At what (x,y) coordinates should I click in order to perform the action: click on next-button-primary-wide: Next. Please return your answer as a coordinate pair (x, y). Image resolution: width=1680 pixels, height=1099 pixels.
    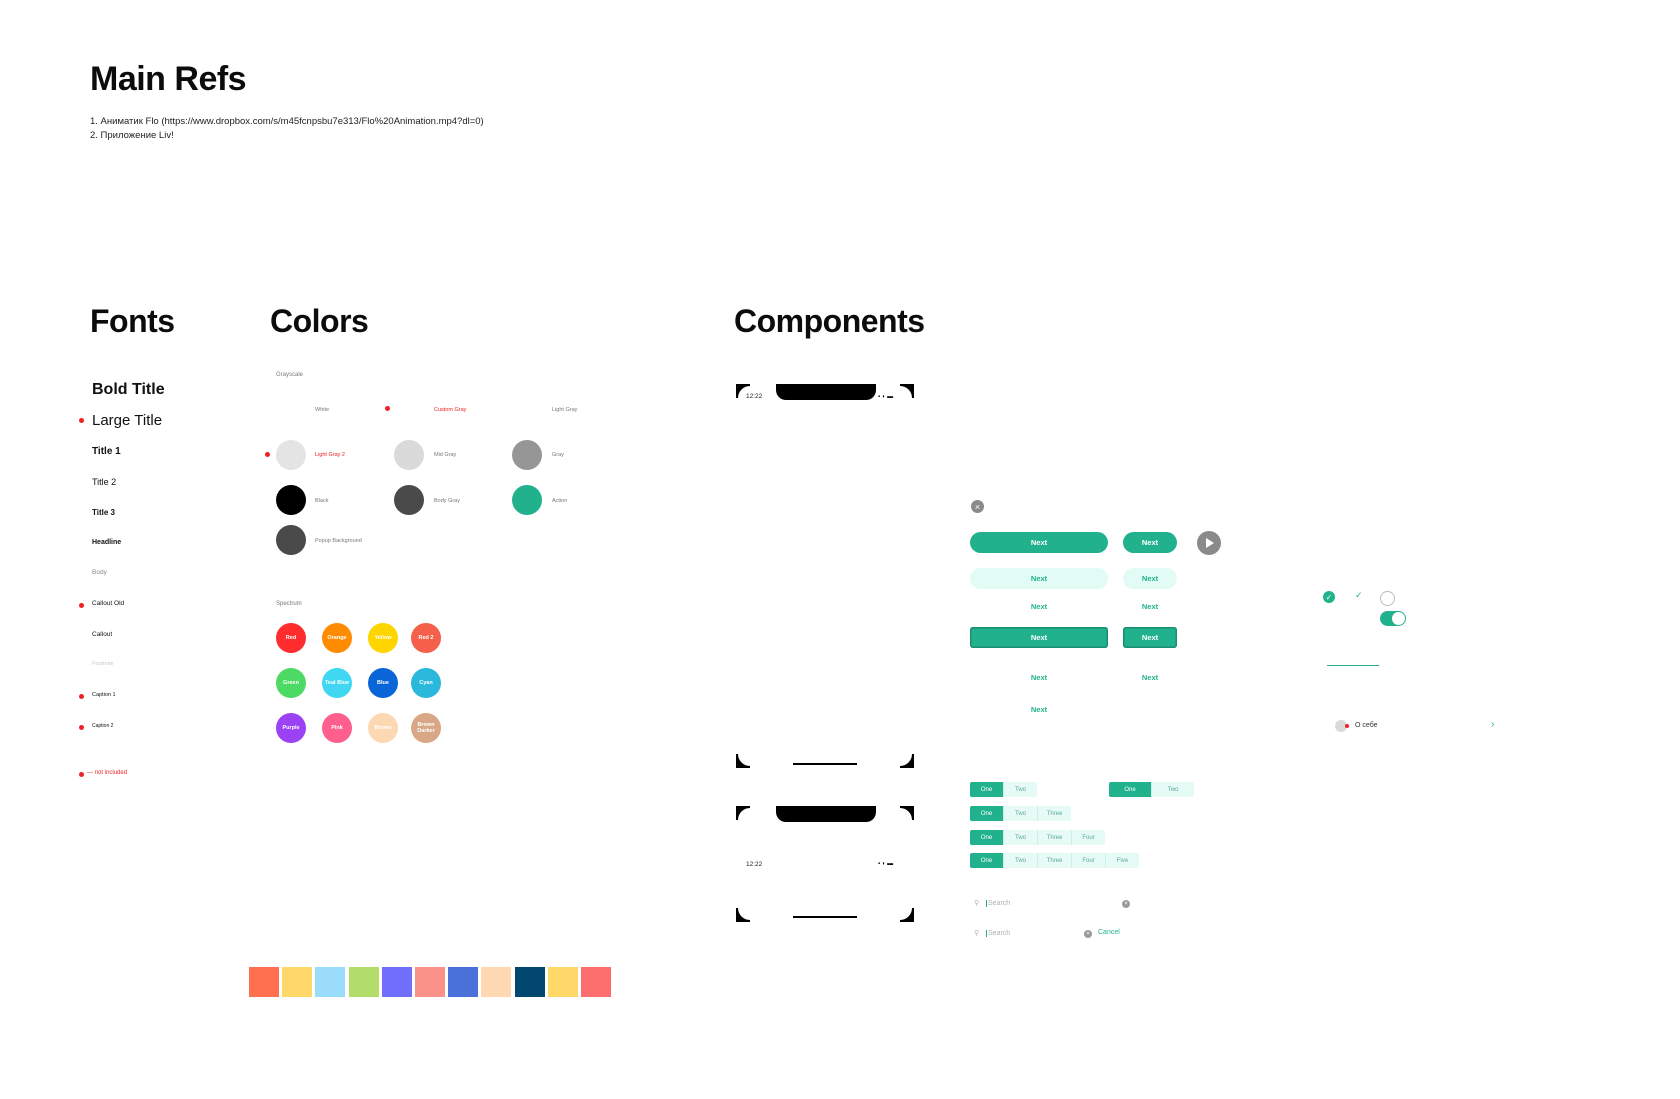
    Looking at the image, I should click on (1039, 542).